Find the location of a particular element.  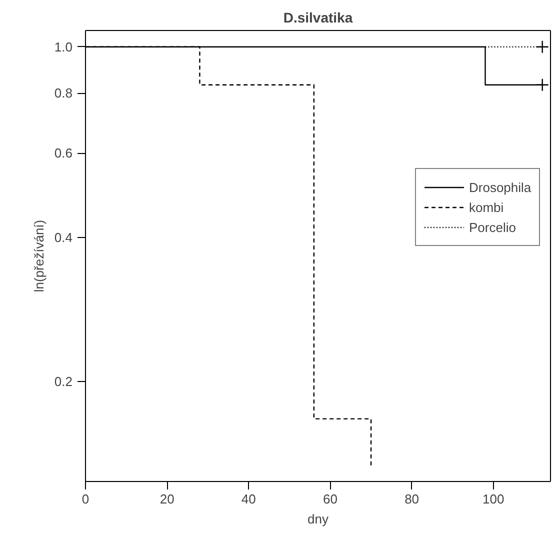

x-tick-label: 20 is located at coordinates (167, 499).